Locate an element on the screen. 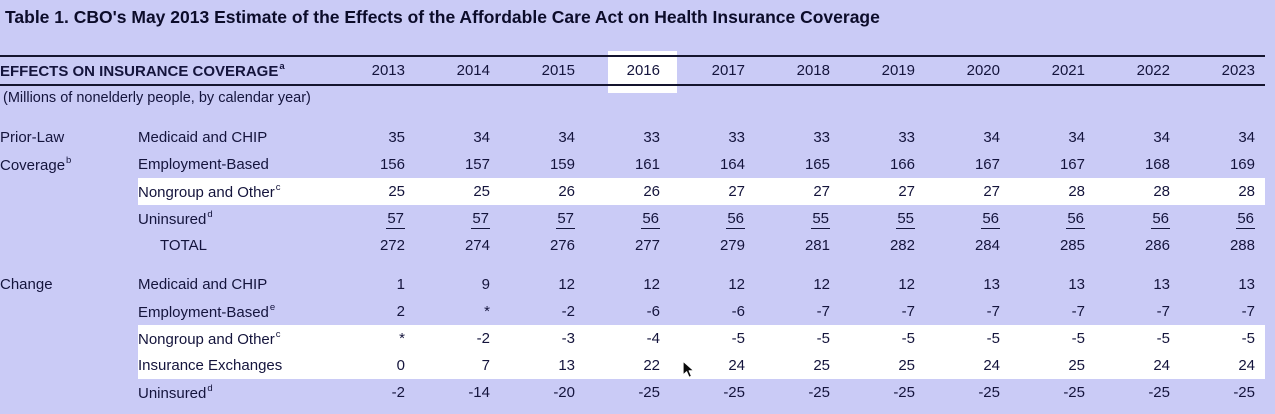 This screenshot has width=1275, height=414. footnote-d-marker: d is located at coordinates (210, 214).